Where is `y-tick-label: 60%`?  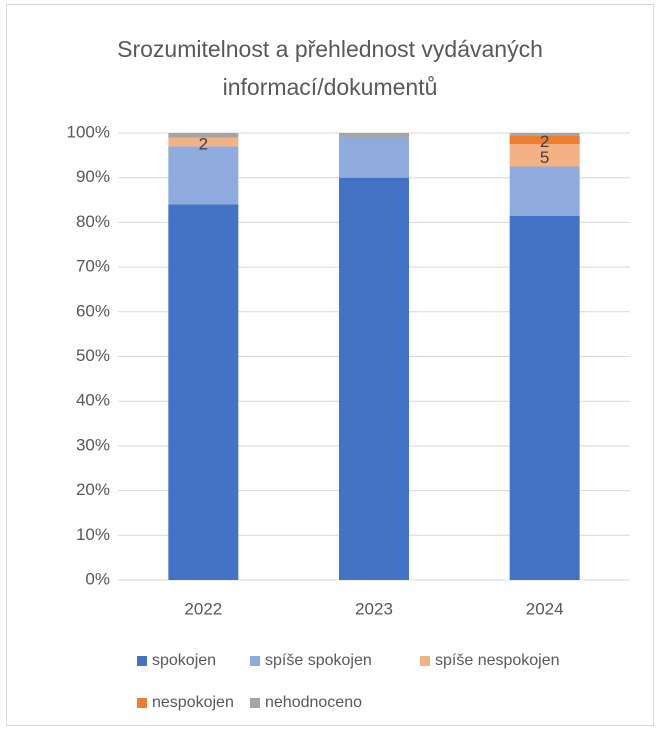
y-tick-label: 60% is located at coordinates (93, 310).